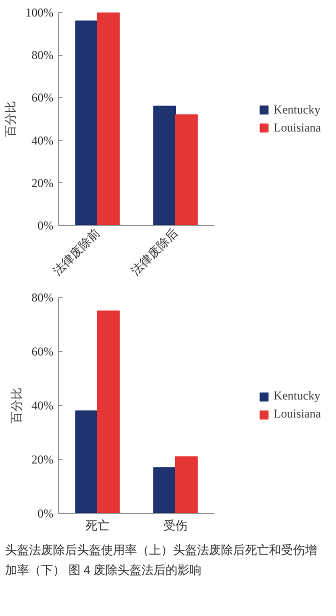  What do you see at coordinates (40, 13) in the screenshot?
I see `y-tick-label: 100%` at bounding box center [40, 13].